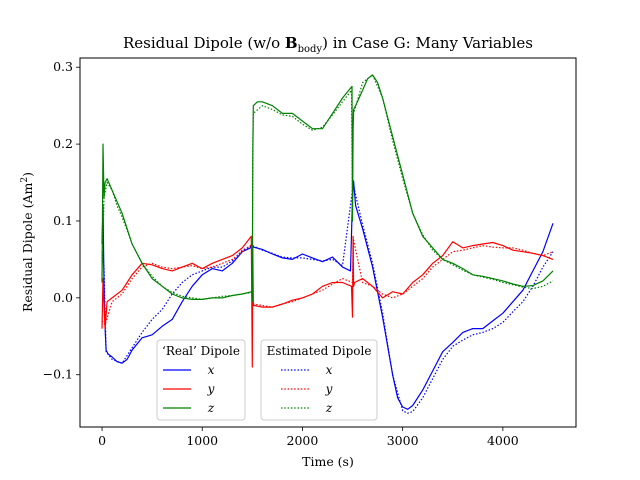  Describe the element at coordinates (427, 43) in the screenshot. I see `title-suffix: ) in Case G: Many Variables` at that location.